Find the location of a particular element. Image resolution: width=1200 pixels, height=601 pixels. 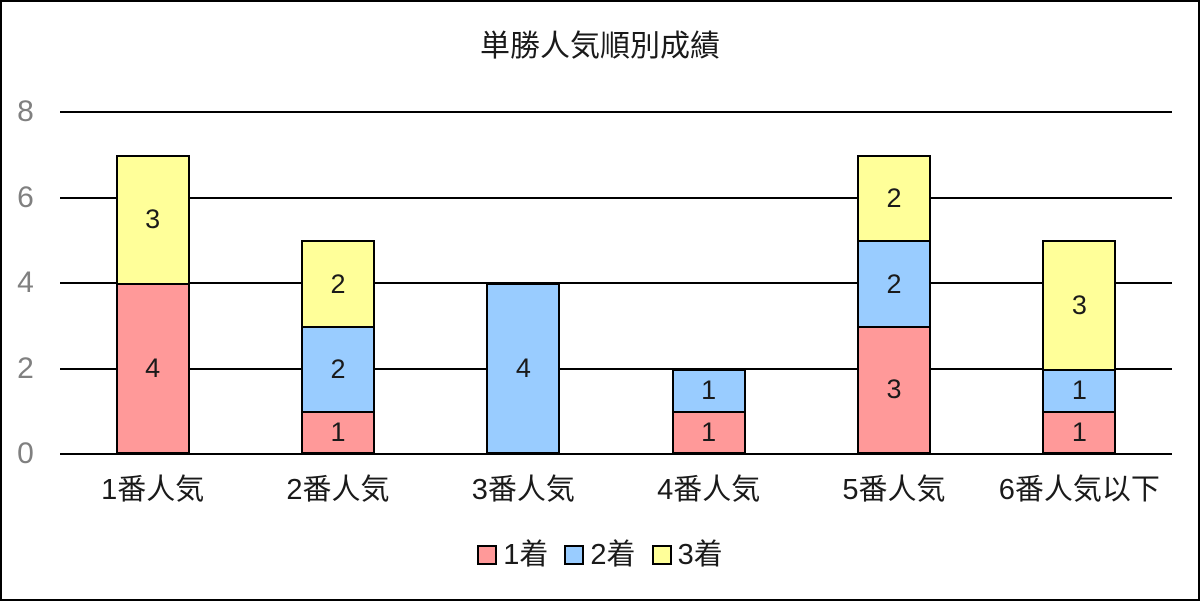

y-axis-tick-label: 2 is located at coordinates (25, 368).